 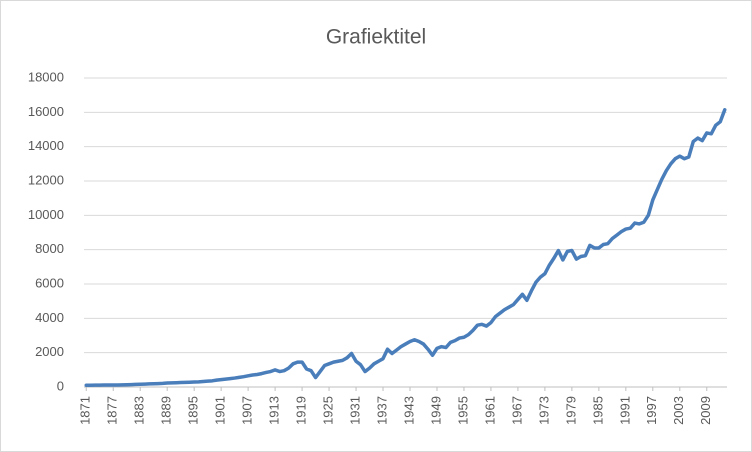 I want to click on x-tick-label: 1937, so click(x=381, y=410).